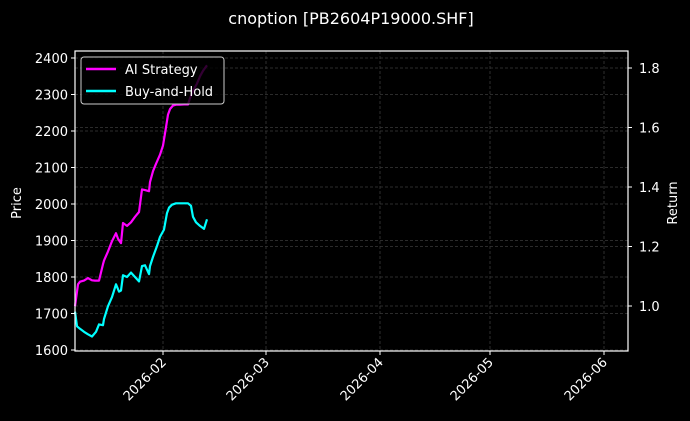 The width and height of the screenshot is (690, 421). I want to click on y-axis-left: 1600 1700 1800 1900 2000 2100 2200 2300 2400, so click(55, 205).